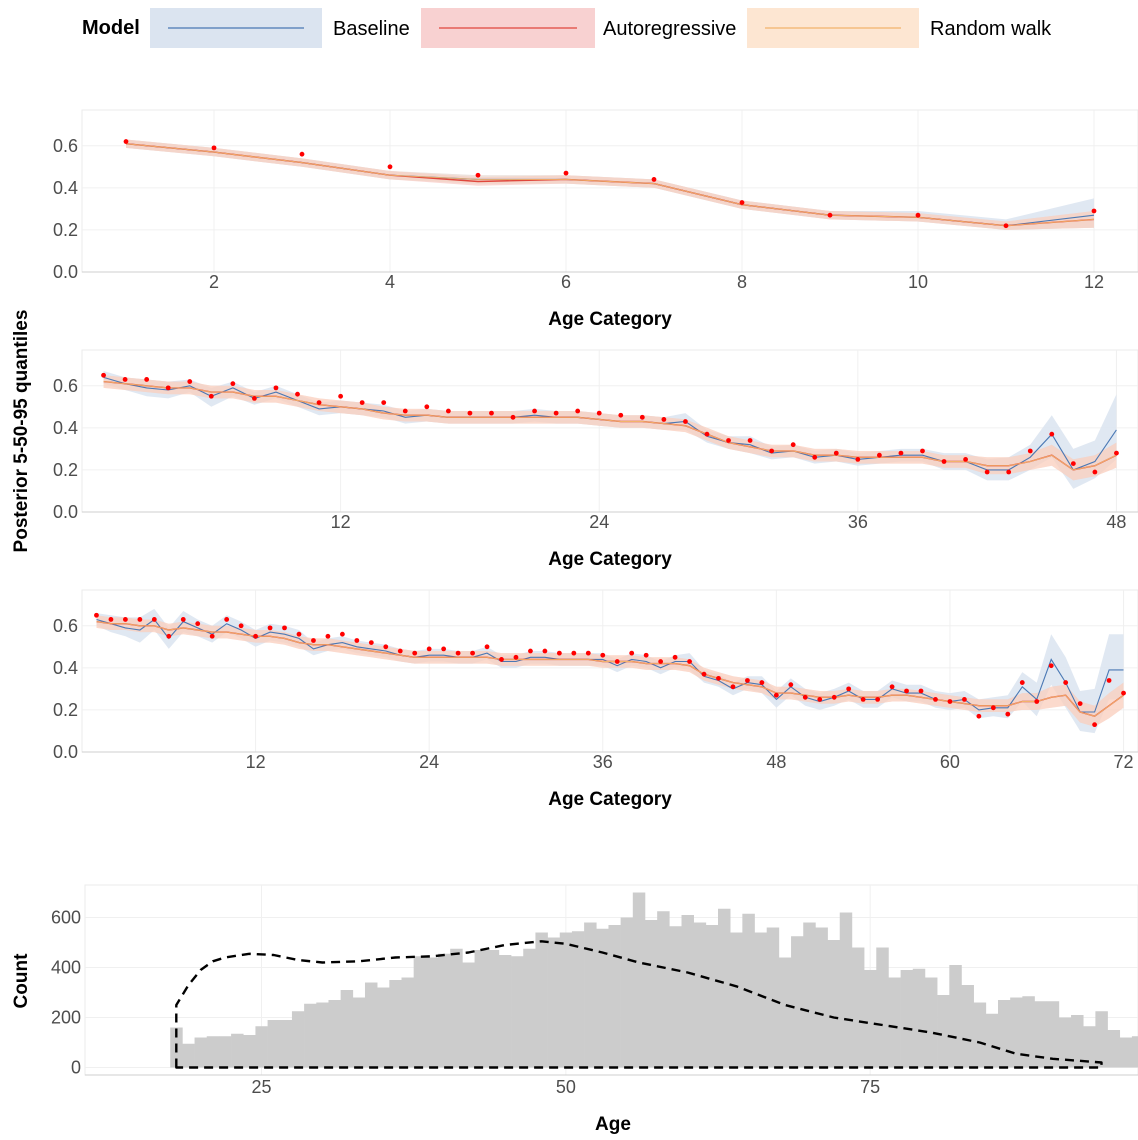 This screenshot has height=1140, width=1138. I want to click on y-tick-label: 0.2, so click(65, 470).